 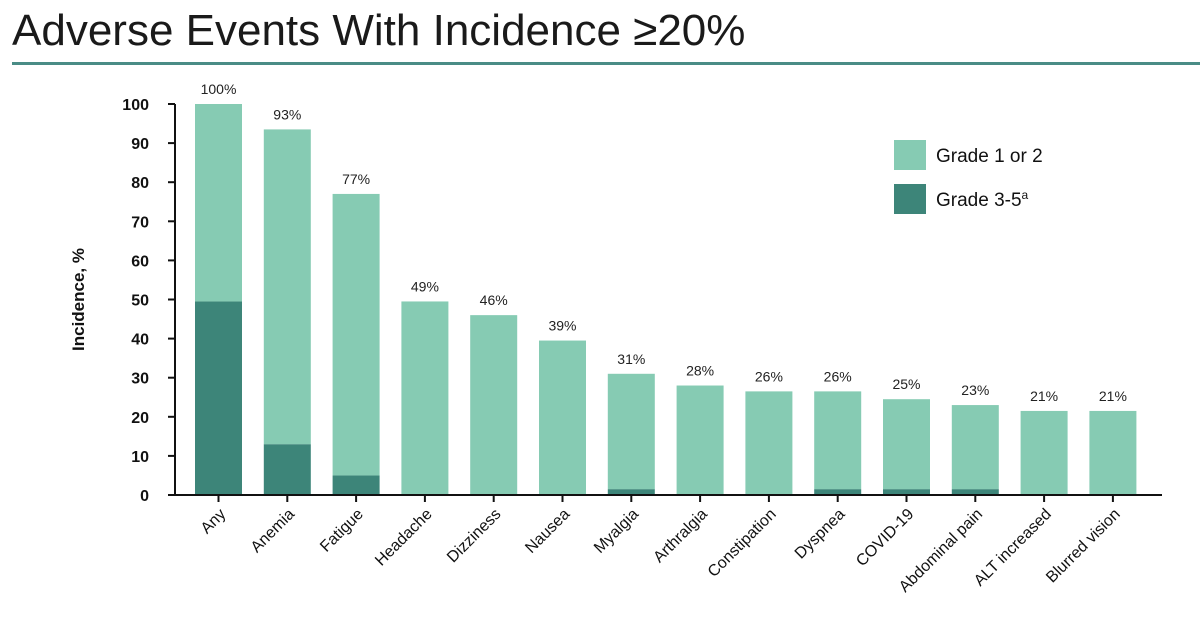 What do you see at coordinates (214, 522) in the screenshot?
I see `x-tick-label: Any` at bounding box center [214, 522].